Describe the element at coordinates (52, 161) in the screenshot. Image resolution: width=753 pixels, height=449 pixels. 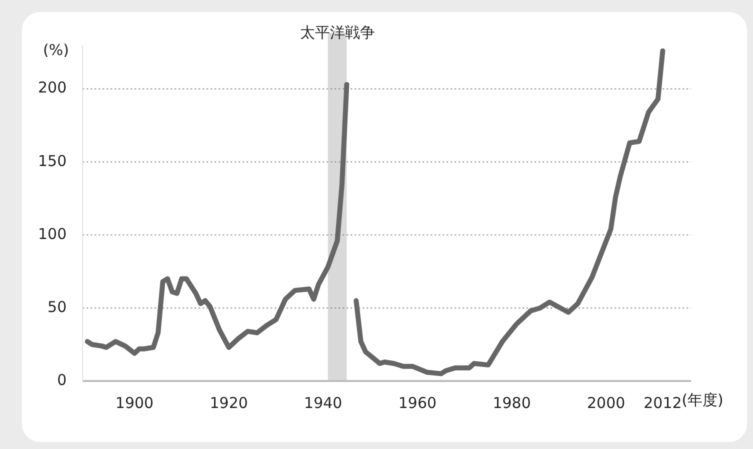
I see `y-tick-label: 150` at that location.